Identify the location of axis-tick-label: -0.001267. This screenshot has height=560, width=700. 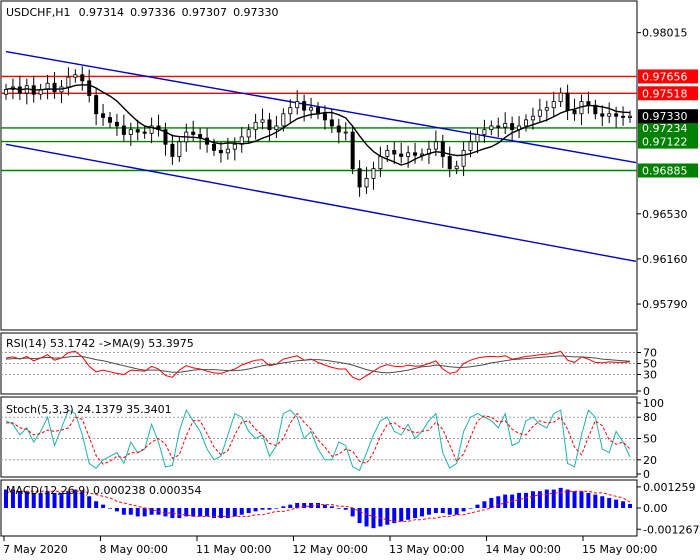
(671, 529).